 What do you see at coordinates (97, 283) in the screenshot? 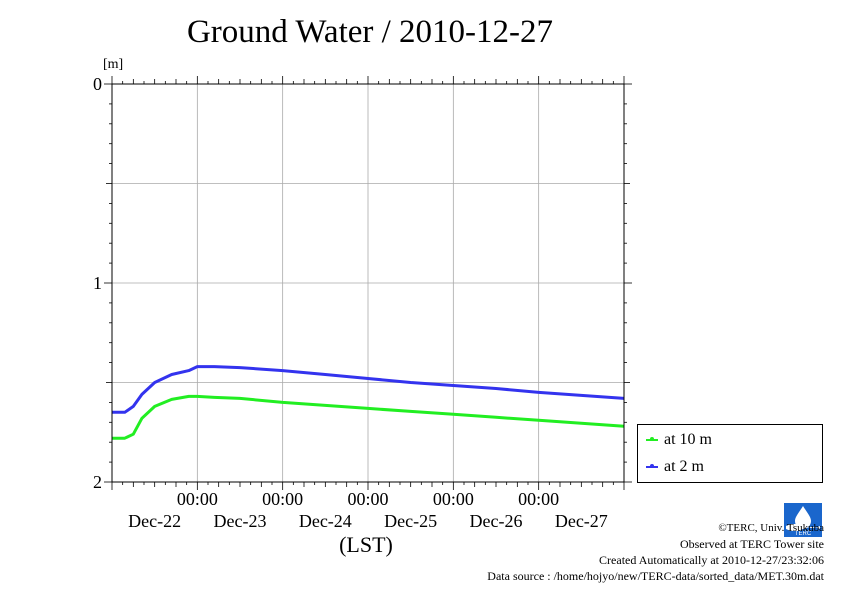
I see `y-tick-label: 1` at bounding box center [97, 283].